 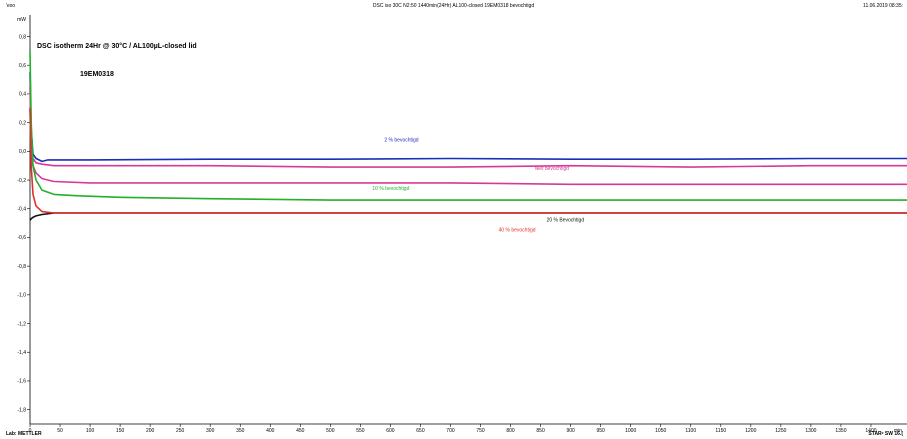 What do you see at coordinates (22, 152) in the screenshot?
I see `y-tick-label: 0,0` at bounding box center [22, 152].